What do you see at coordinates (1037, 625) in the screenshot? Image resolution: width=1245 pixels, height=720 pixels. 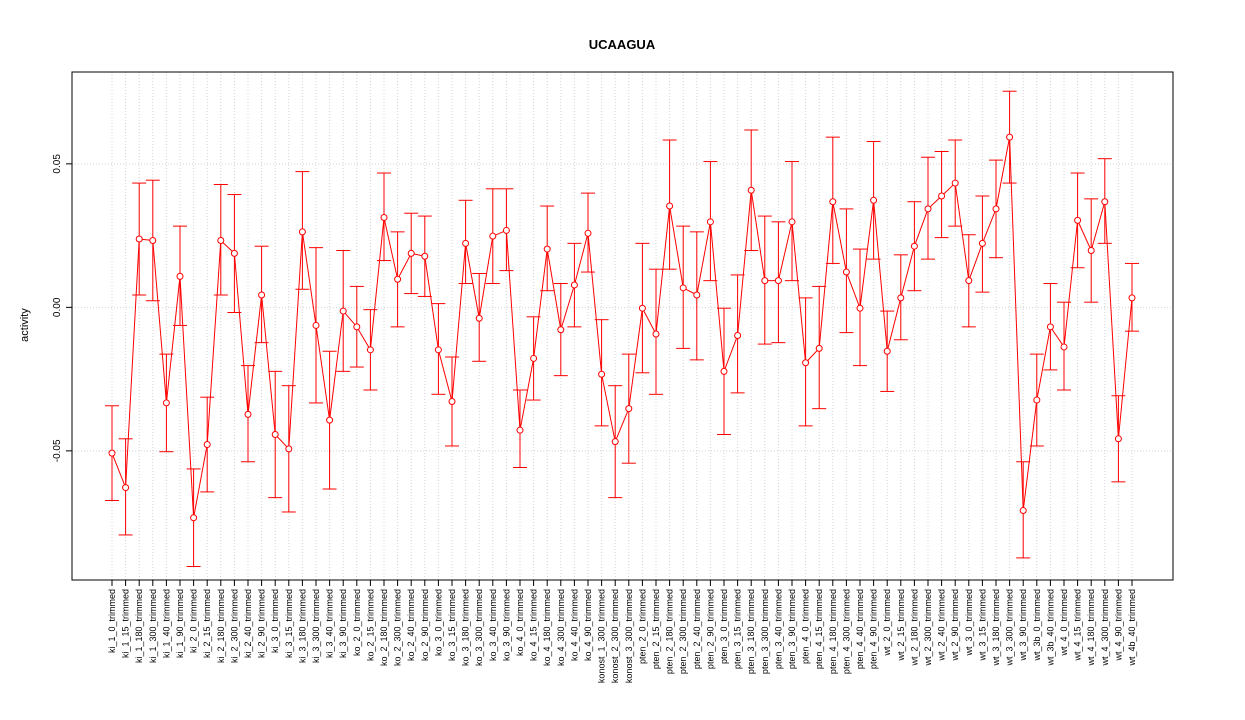 I see `x-tick-label: wt_3b_0_trimmed` at bounding box center [1037, 625].